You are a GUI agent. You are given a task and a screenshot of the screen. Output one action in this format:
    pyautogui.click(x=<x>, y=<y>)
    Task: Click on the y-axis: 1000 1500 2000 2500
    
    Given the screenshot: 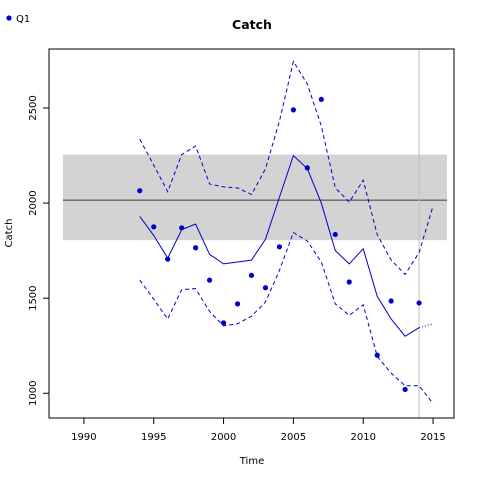 What is the action you would take?
    pyautogui.click(x=38, y=250)
    